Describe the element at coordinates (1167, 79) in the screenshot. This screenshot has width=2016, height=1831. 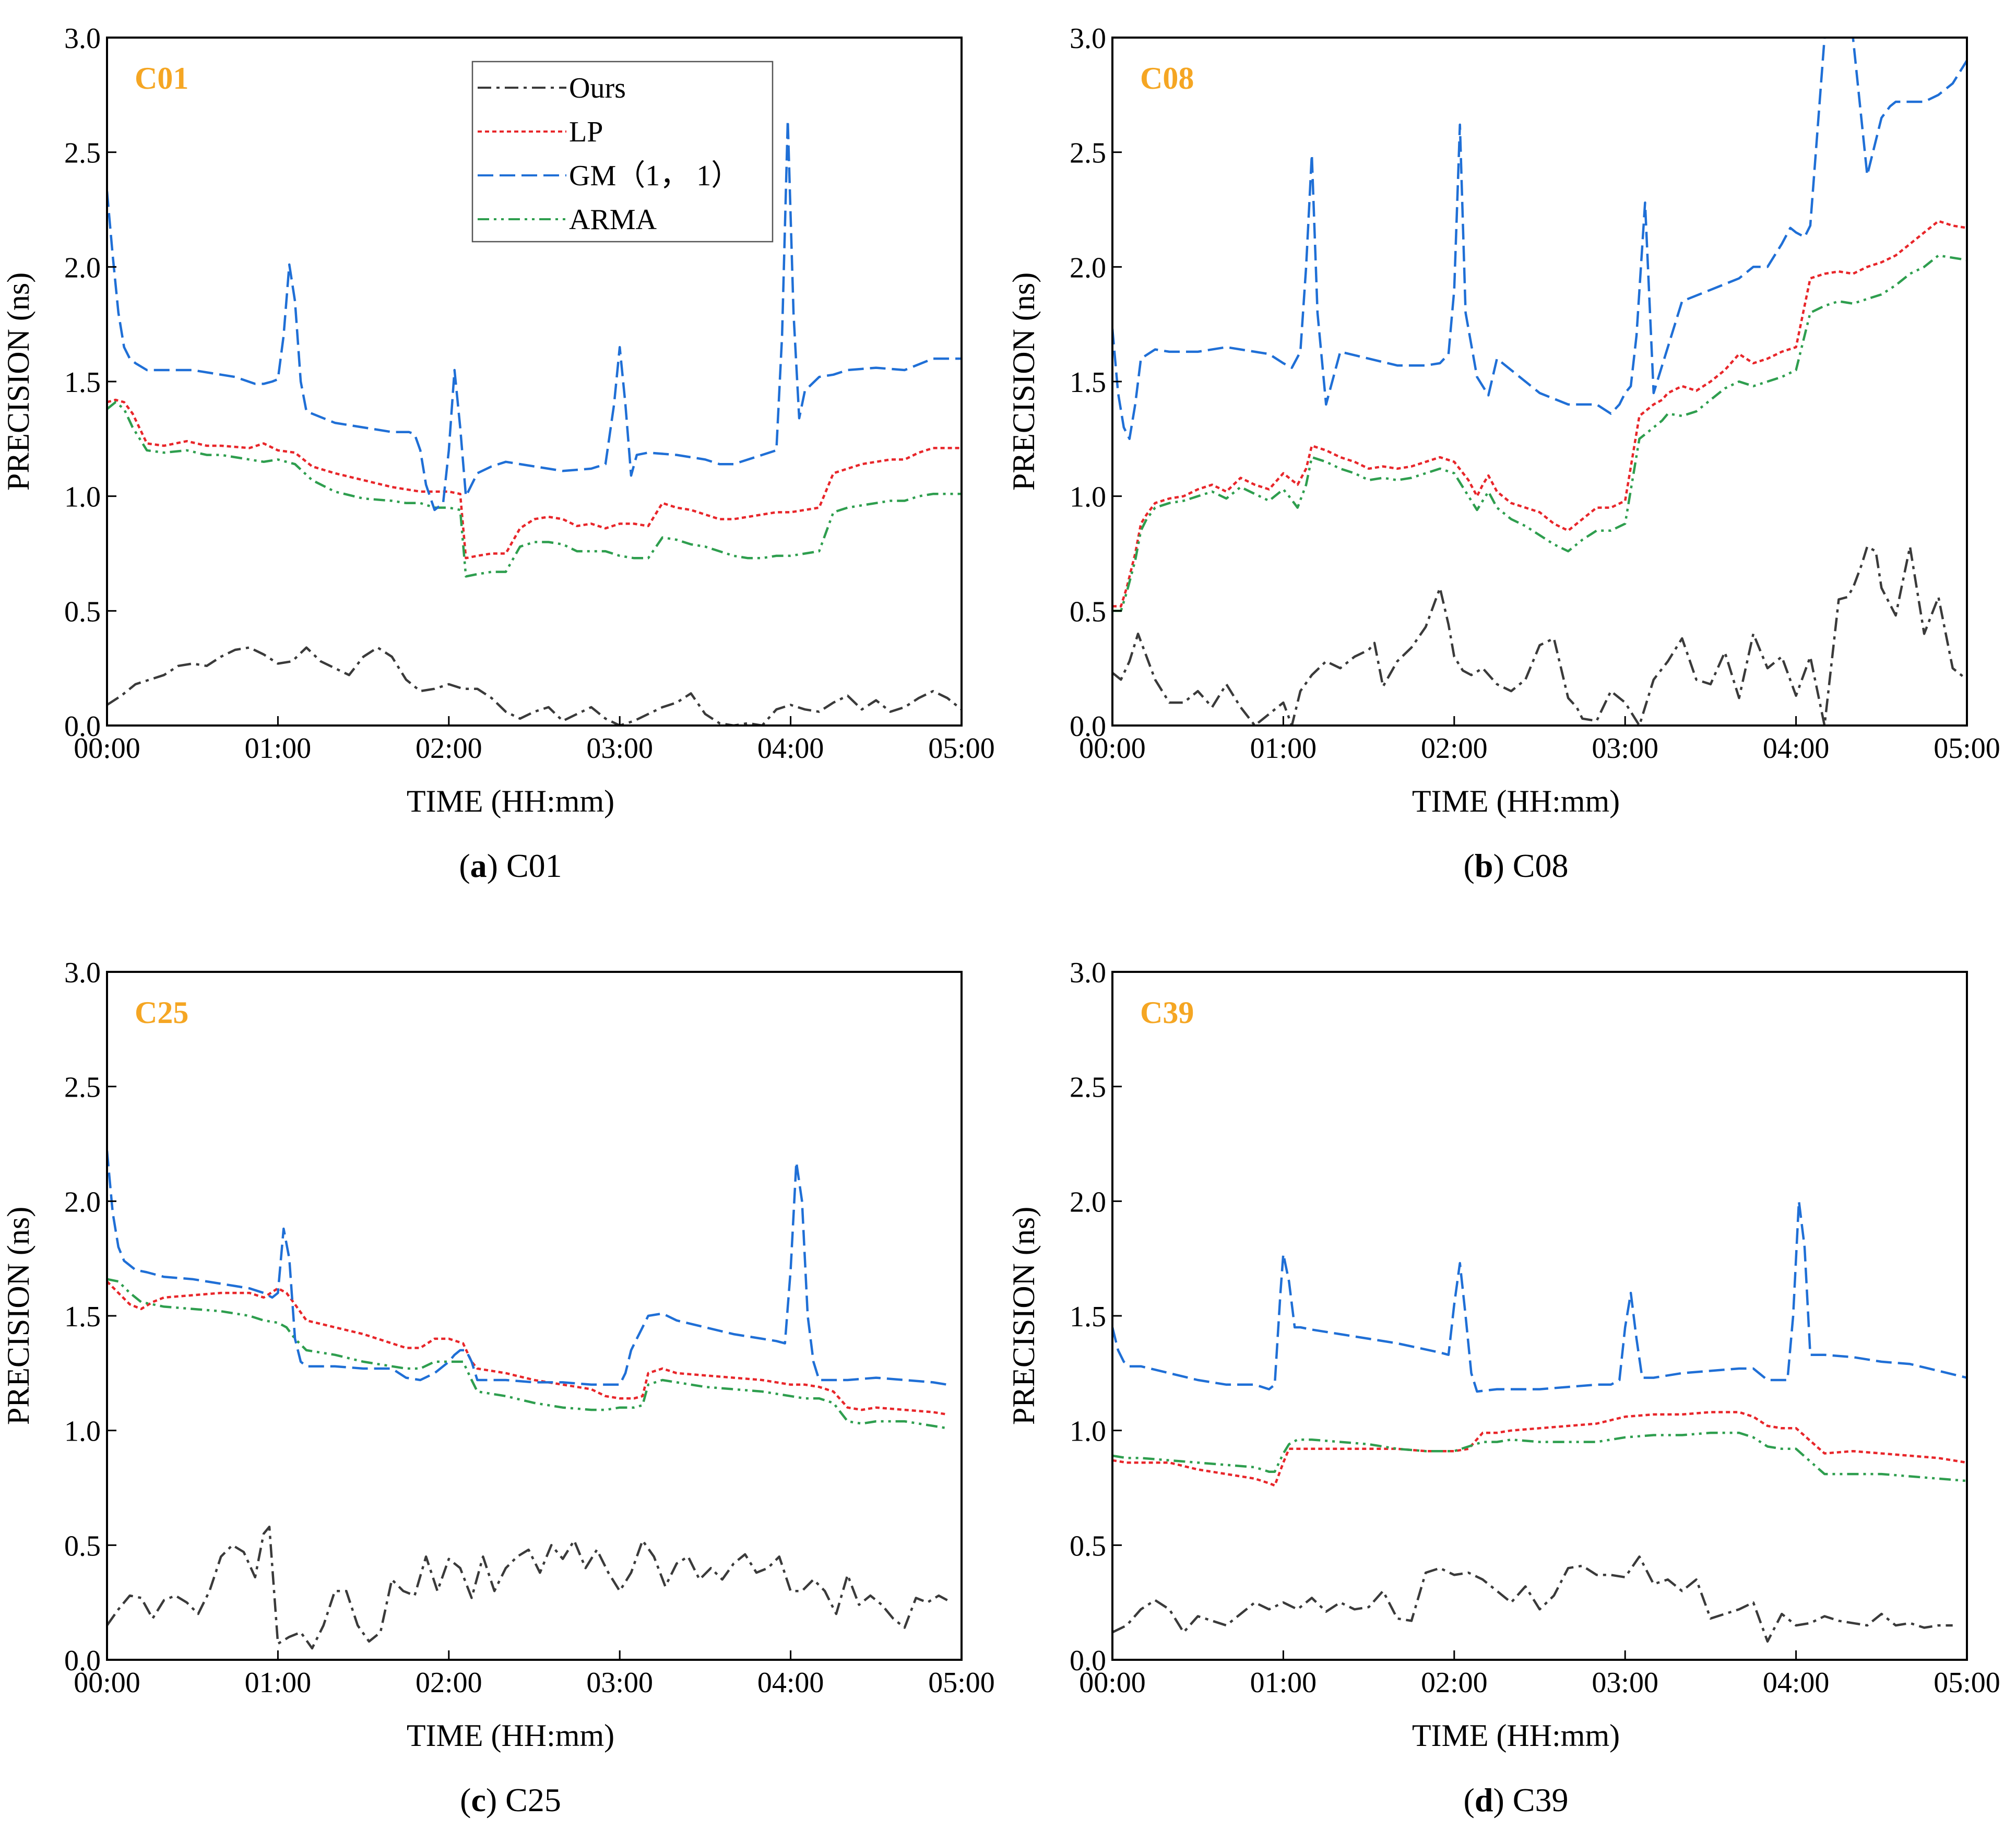
I see `panel-tag: C08` at that location.